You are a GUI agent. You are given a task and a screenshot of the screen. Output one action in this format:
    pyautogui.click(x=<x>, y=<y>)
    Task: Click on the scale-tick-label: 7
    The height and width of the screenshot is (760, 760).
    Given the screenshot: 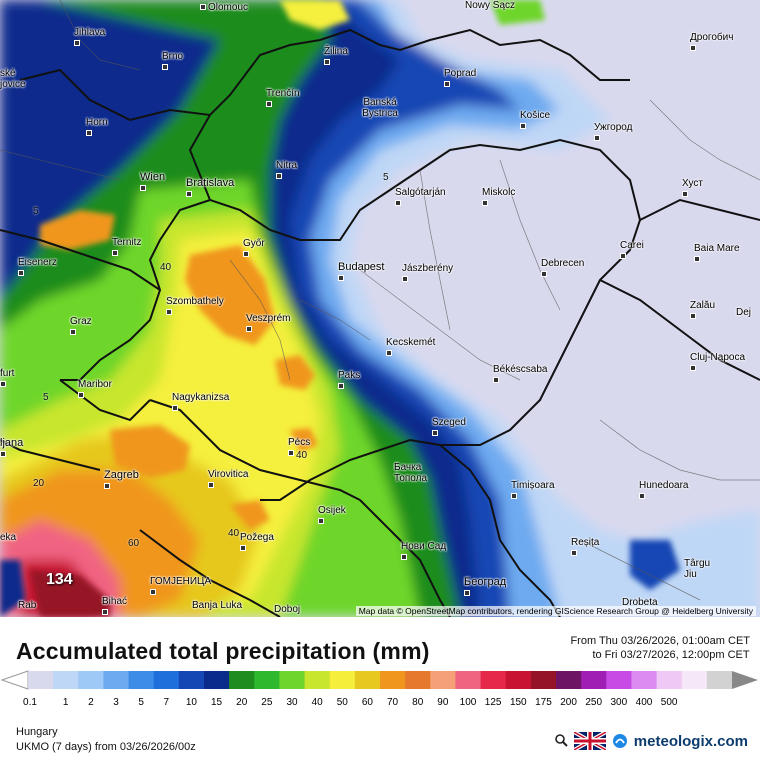 What is the action you would take?
    pyautogui.click(x=166, y=702)
    